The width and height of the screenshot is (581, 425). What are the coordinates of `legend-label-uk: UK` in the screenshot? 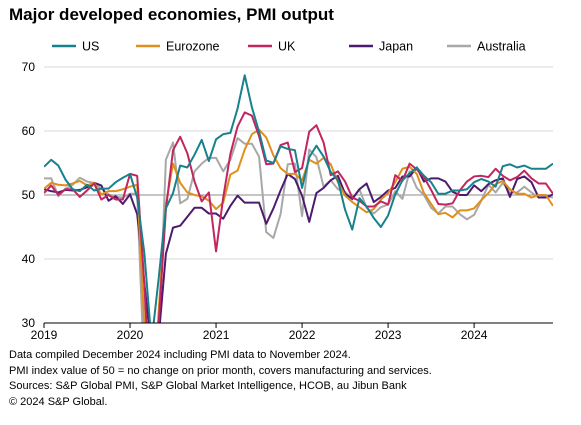 It's located at (287, 47).